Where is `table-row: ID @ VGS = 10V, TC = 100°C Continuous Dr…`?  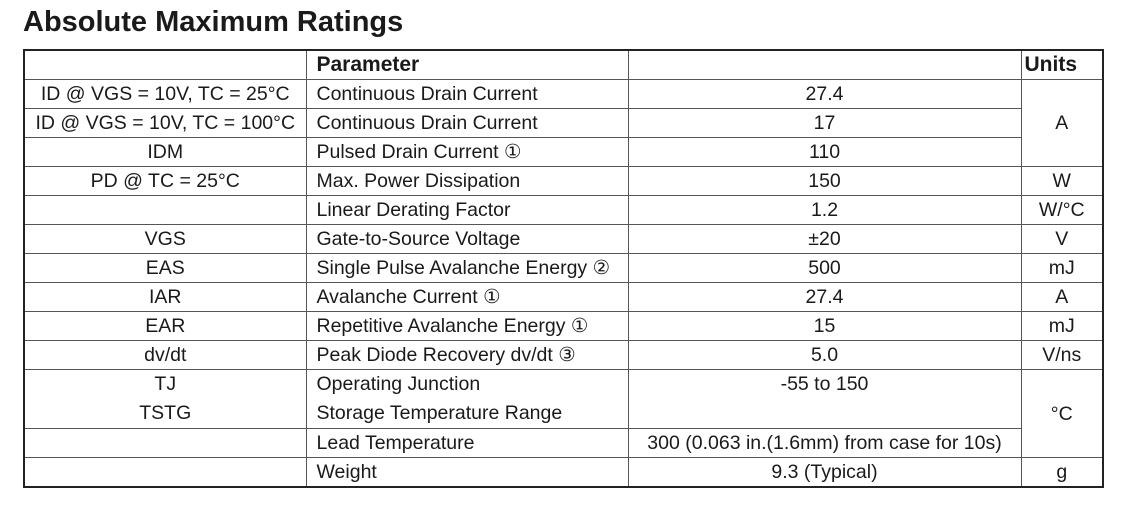 table-row: ID @ VGS = 10V, TC = 100°C Continuous Dr… is located at coordinates (563, 123).